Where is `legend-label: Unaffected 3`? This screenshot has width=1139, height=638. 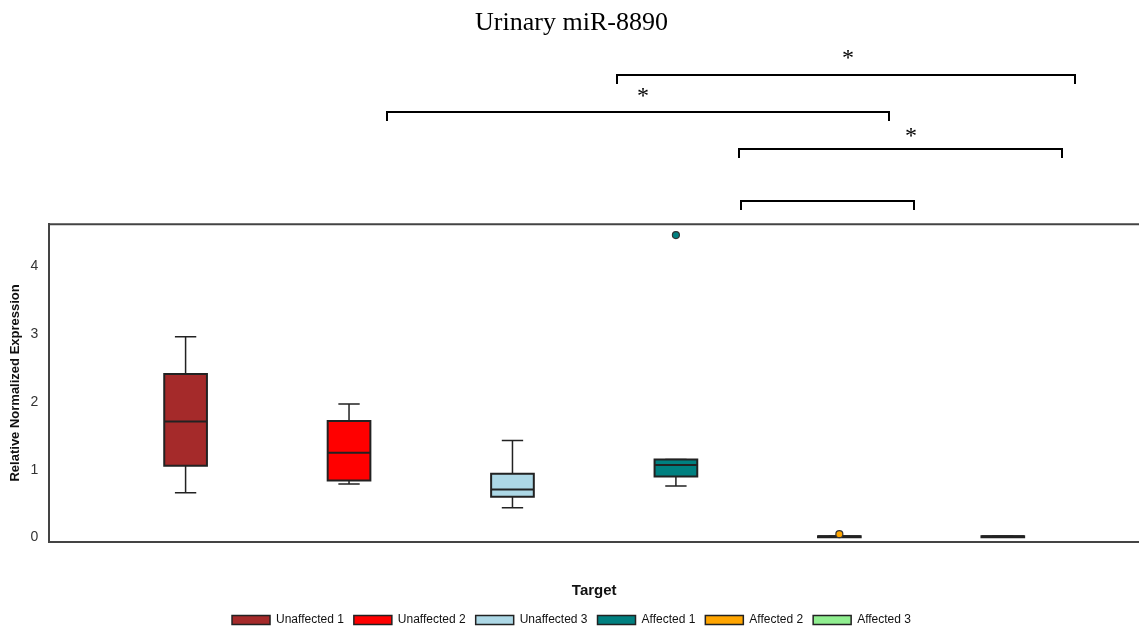
legend-label: Unaffected 3 is located at coordinates (553, 619).